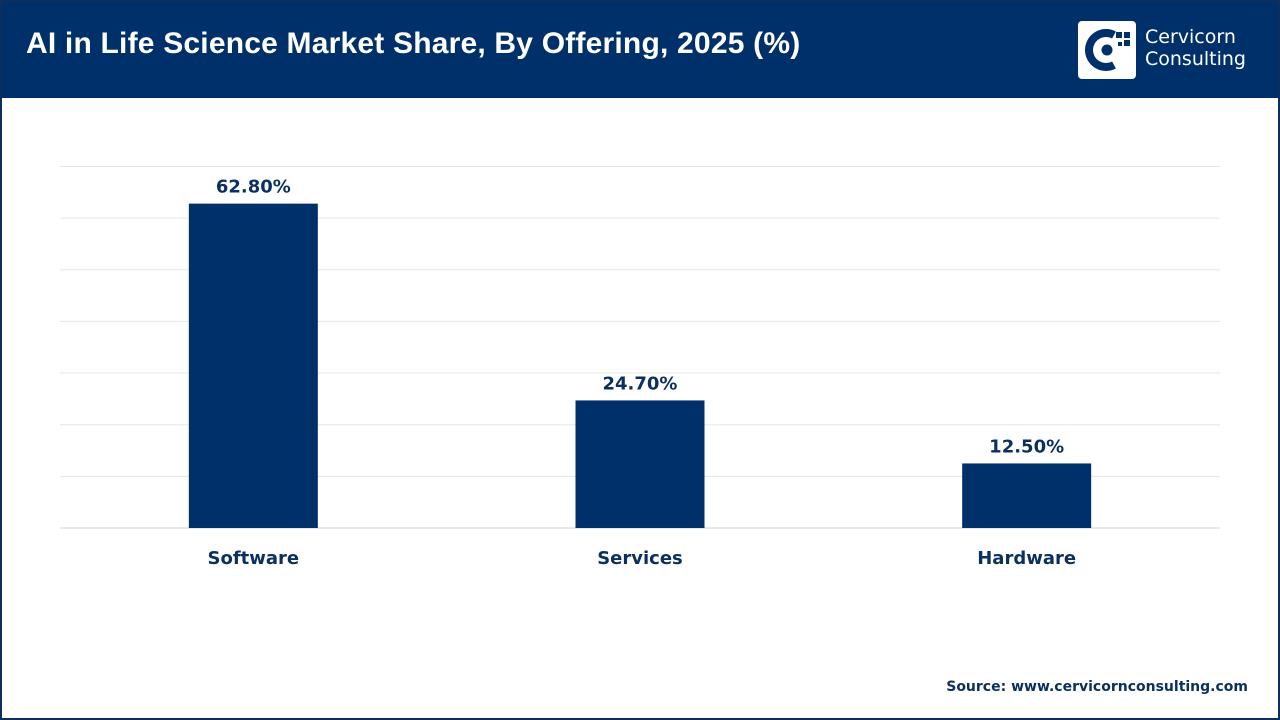 This screenshot has width=1280, height=720. What do you see at coordinates (1195, 59) in the screenshot?
I see `logo-name-line2: Consulting` at bounding box center [1195, 59].